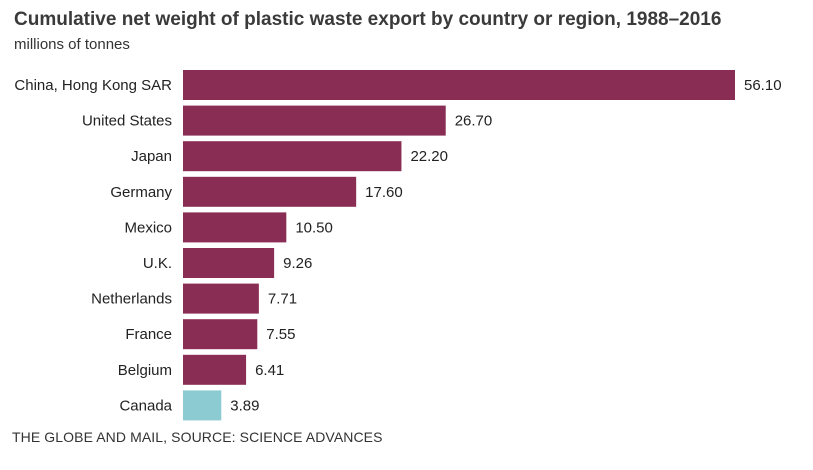 This screenshot has width=813, height=470. What do you see at coordinates (127, 121) in the screenshot?
I see `category-label: United States` at bounding box center [127, 121].